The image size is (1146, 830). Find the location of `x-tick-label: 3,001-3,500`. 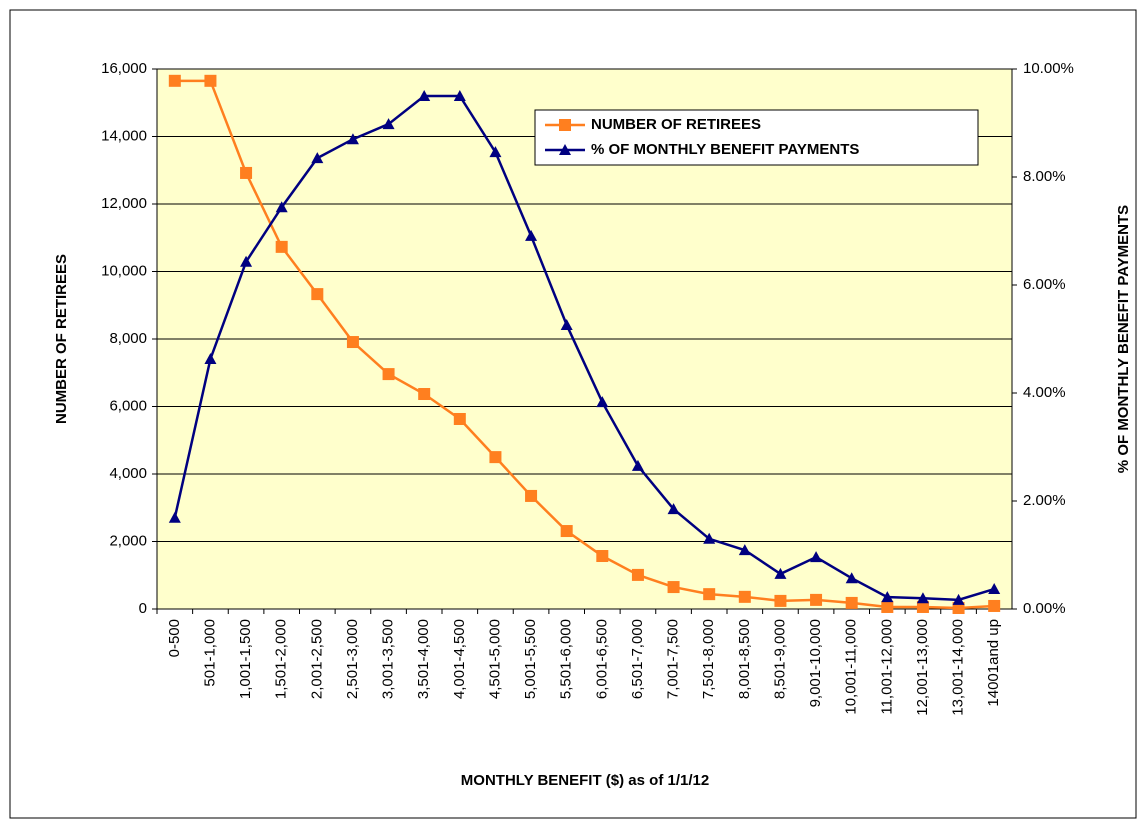

x-tick-label: 3,001-3,500 is located at coordinates (388, 659).